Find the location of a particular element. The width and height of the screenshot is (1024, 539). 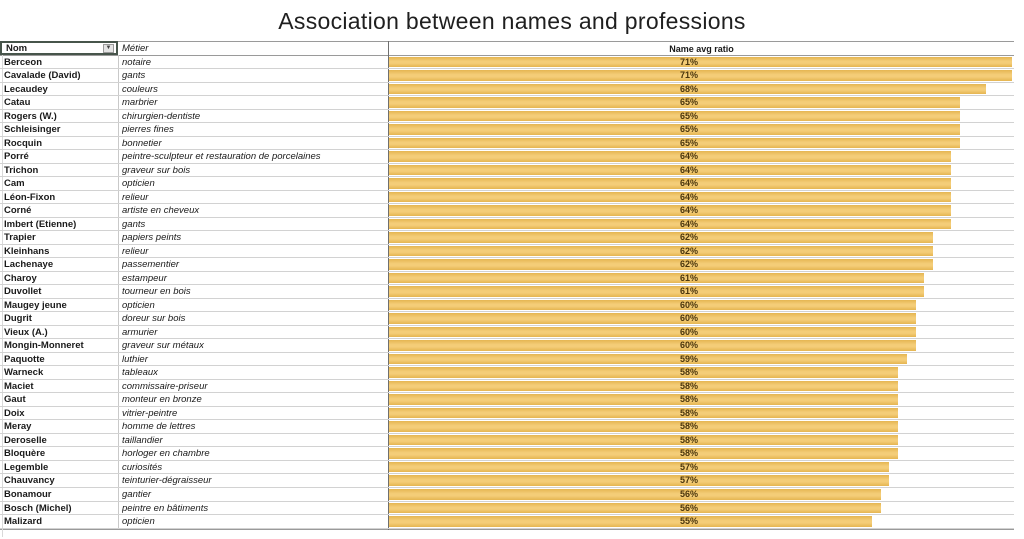

name-cell: Deroselle is located at coordinates (25, 440).